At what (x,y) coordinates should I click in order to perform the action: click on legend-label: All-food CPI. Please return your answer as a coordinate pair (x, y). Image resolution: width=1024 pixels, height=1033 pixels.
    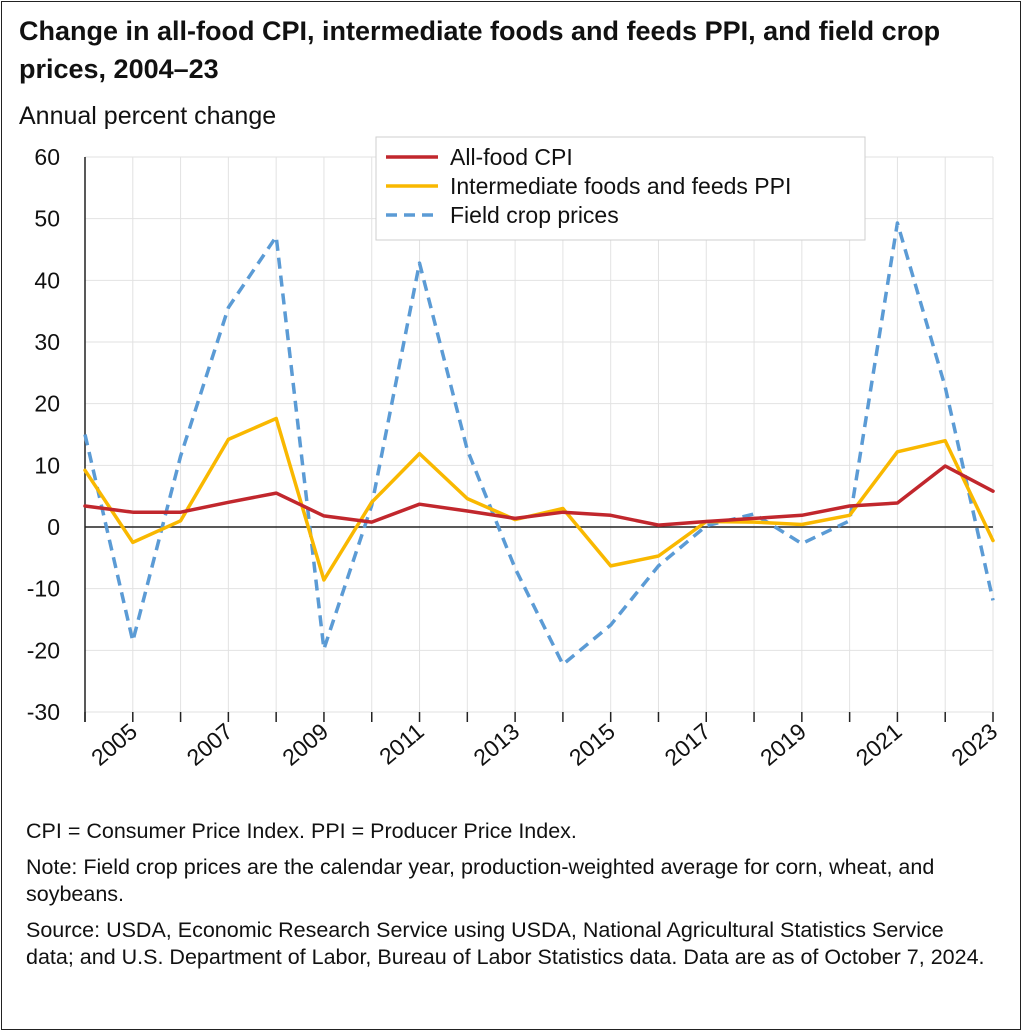
    Looking at the image, I should click on (511, 157).